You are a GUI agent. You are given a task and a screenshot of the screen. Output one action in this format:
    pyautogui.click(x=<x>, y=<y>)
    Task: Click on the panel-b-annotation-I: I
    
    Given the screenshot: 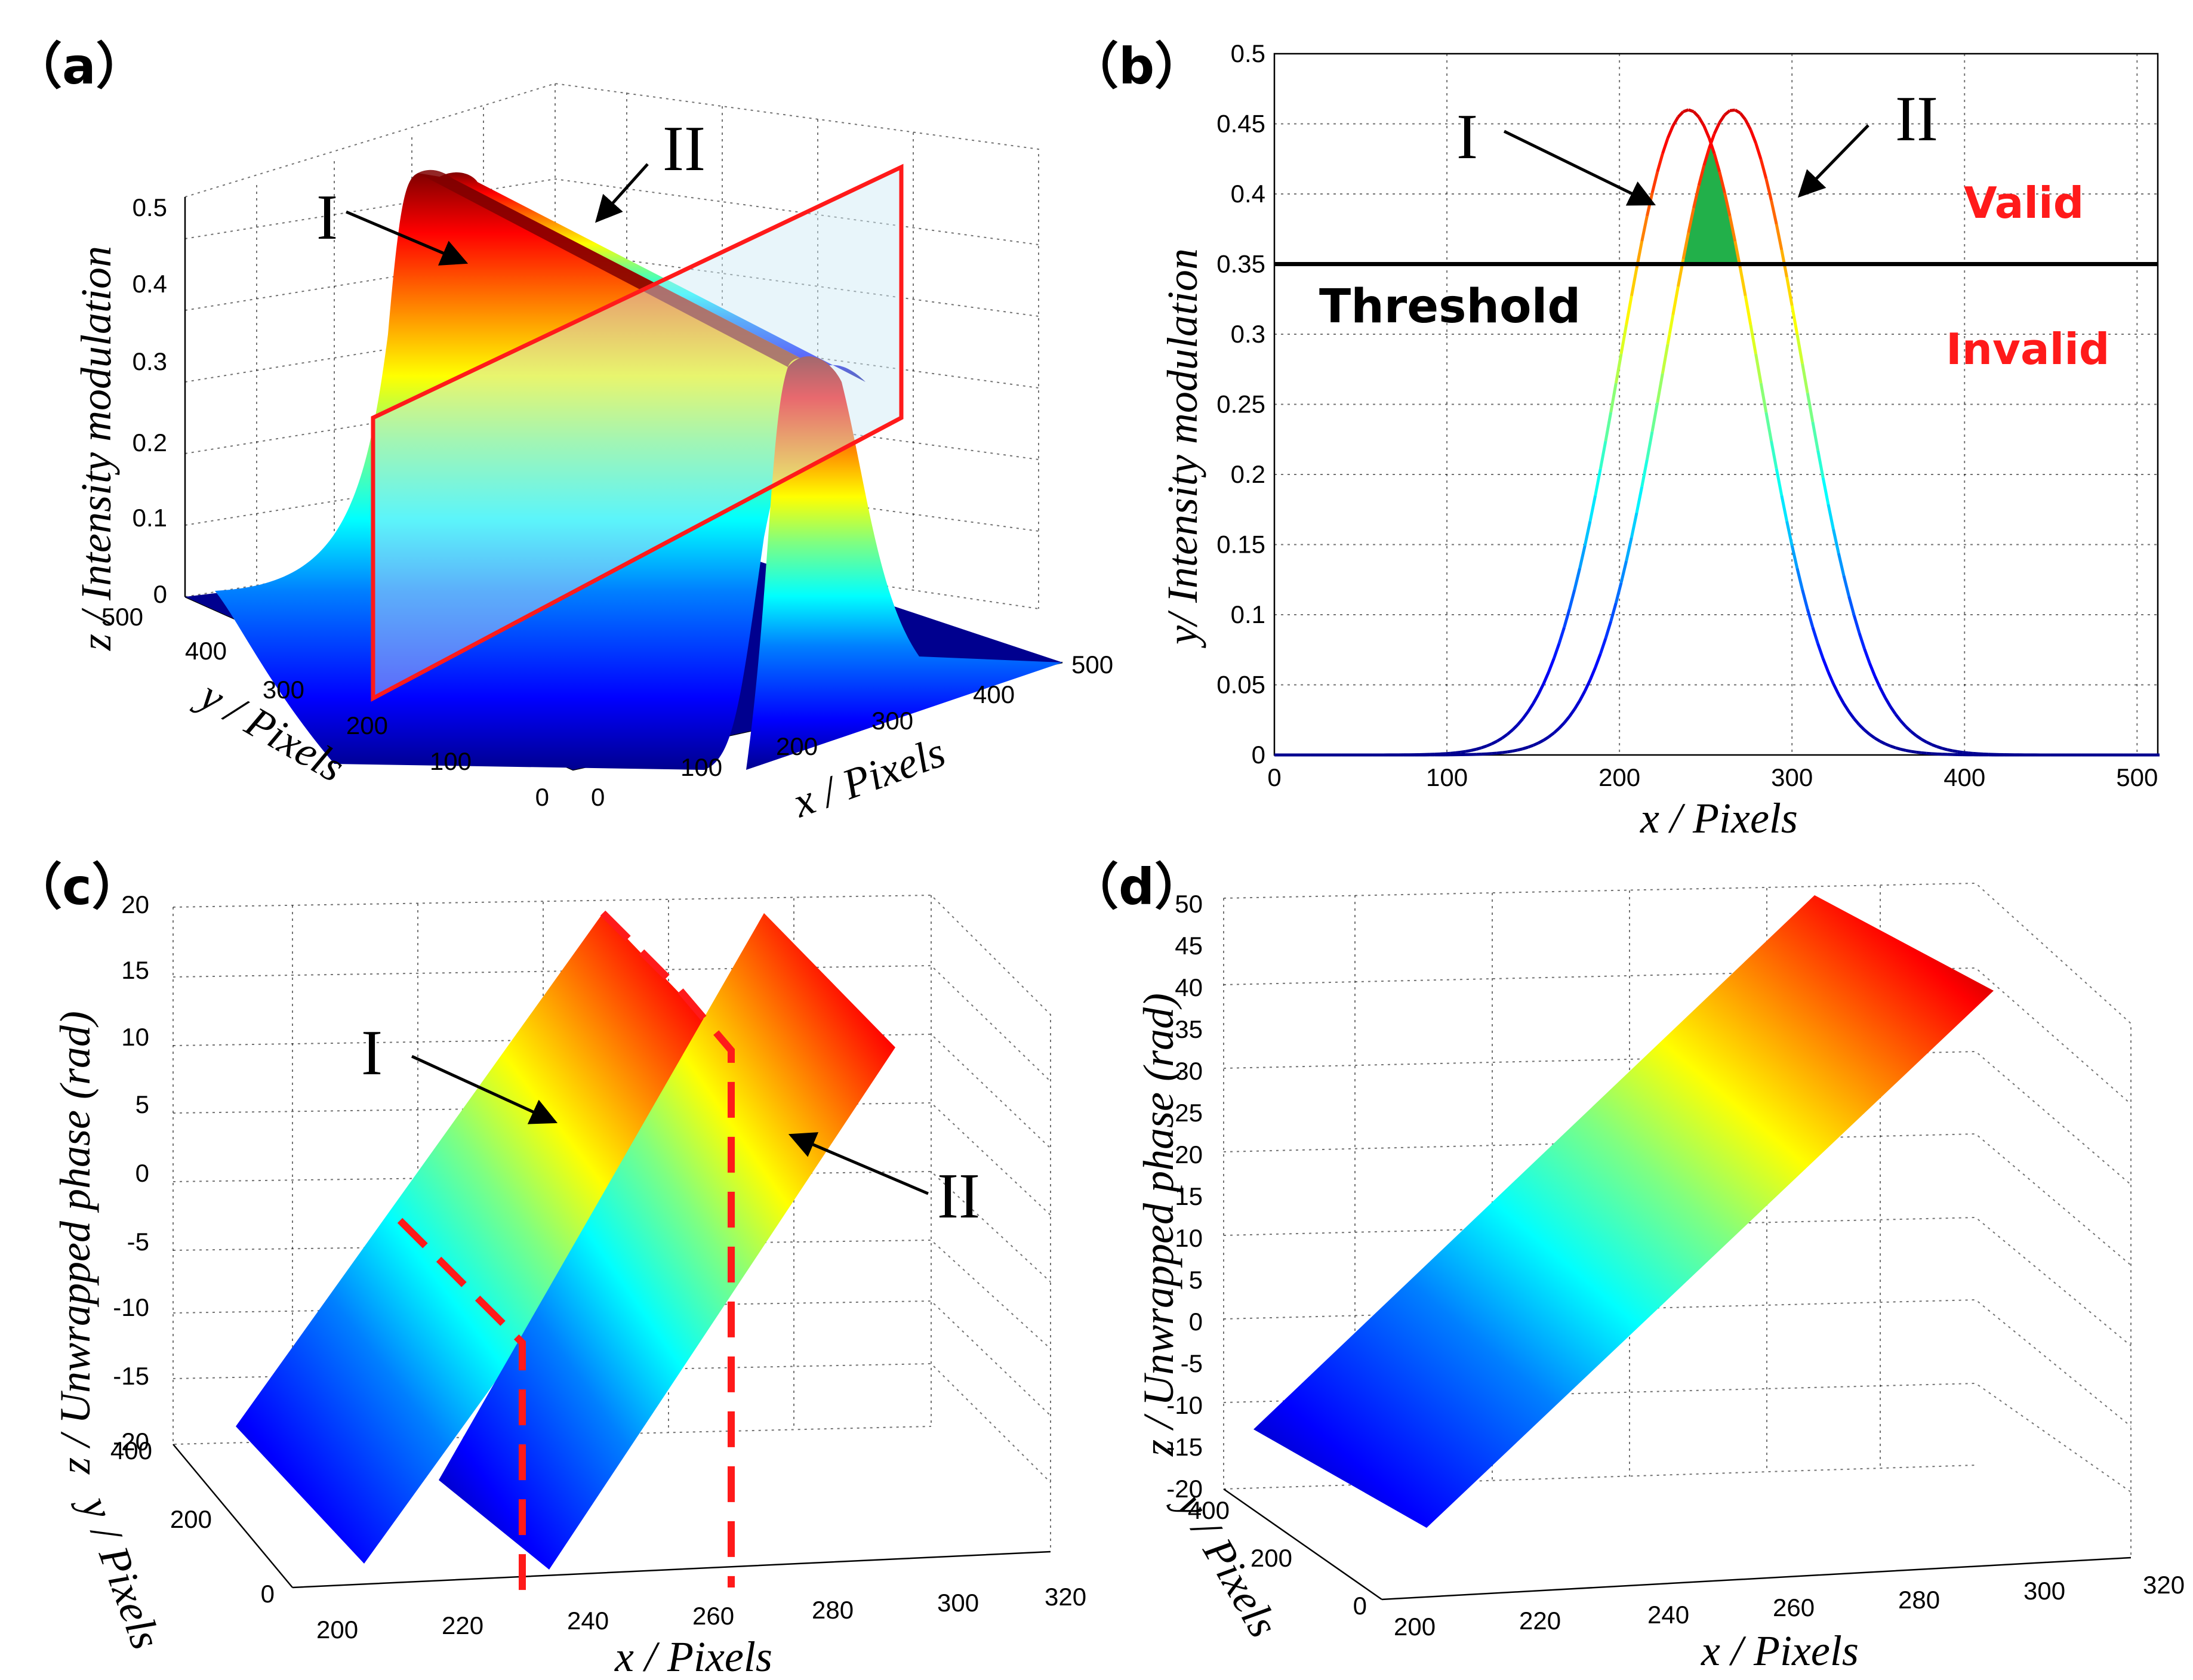 What is the action you would take?
    pyautogui.click(x=1467, y=136)
    